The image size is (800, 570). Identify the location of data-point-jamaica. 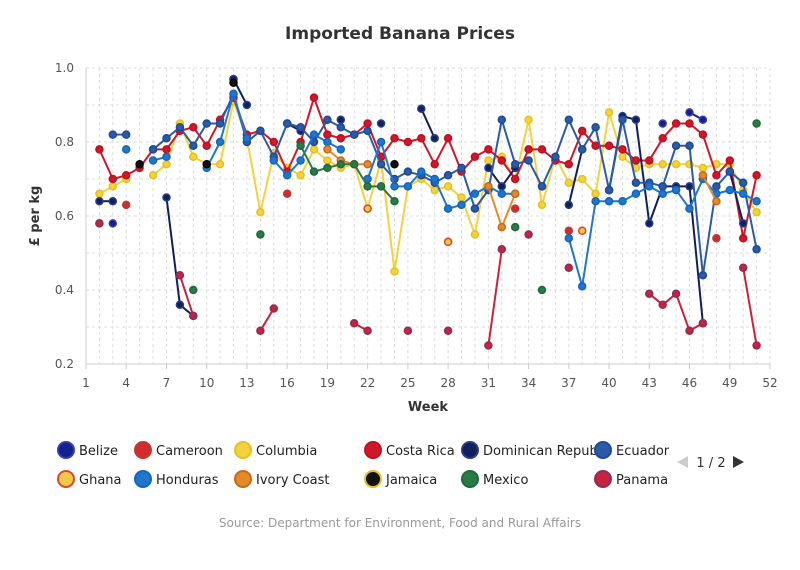
(233, 83).